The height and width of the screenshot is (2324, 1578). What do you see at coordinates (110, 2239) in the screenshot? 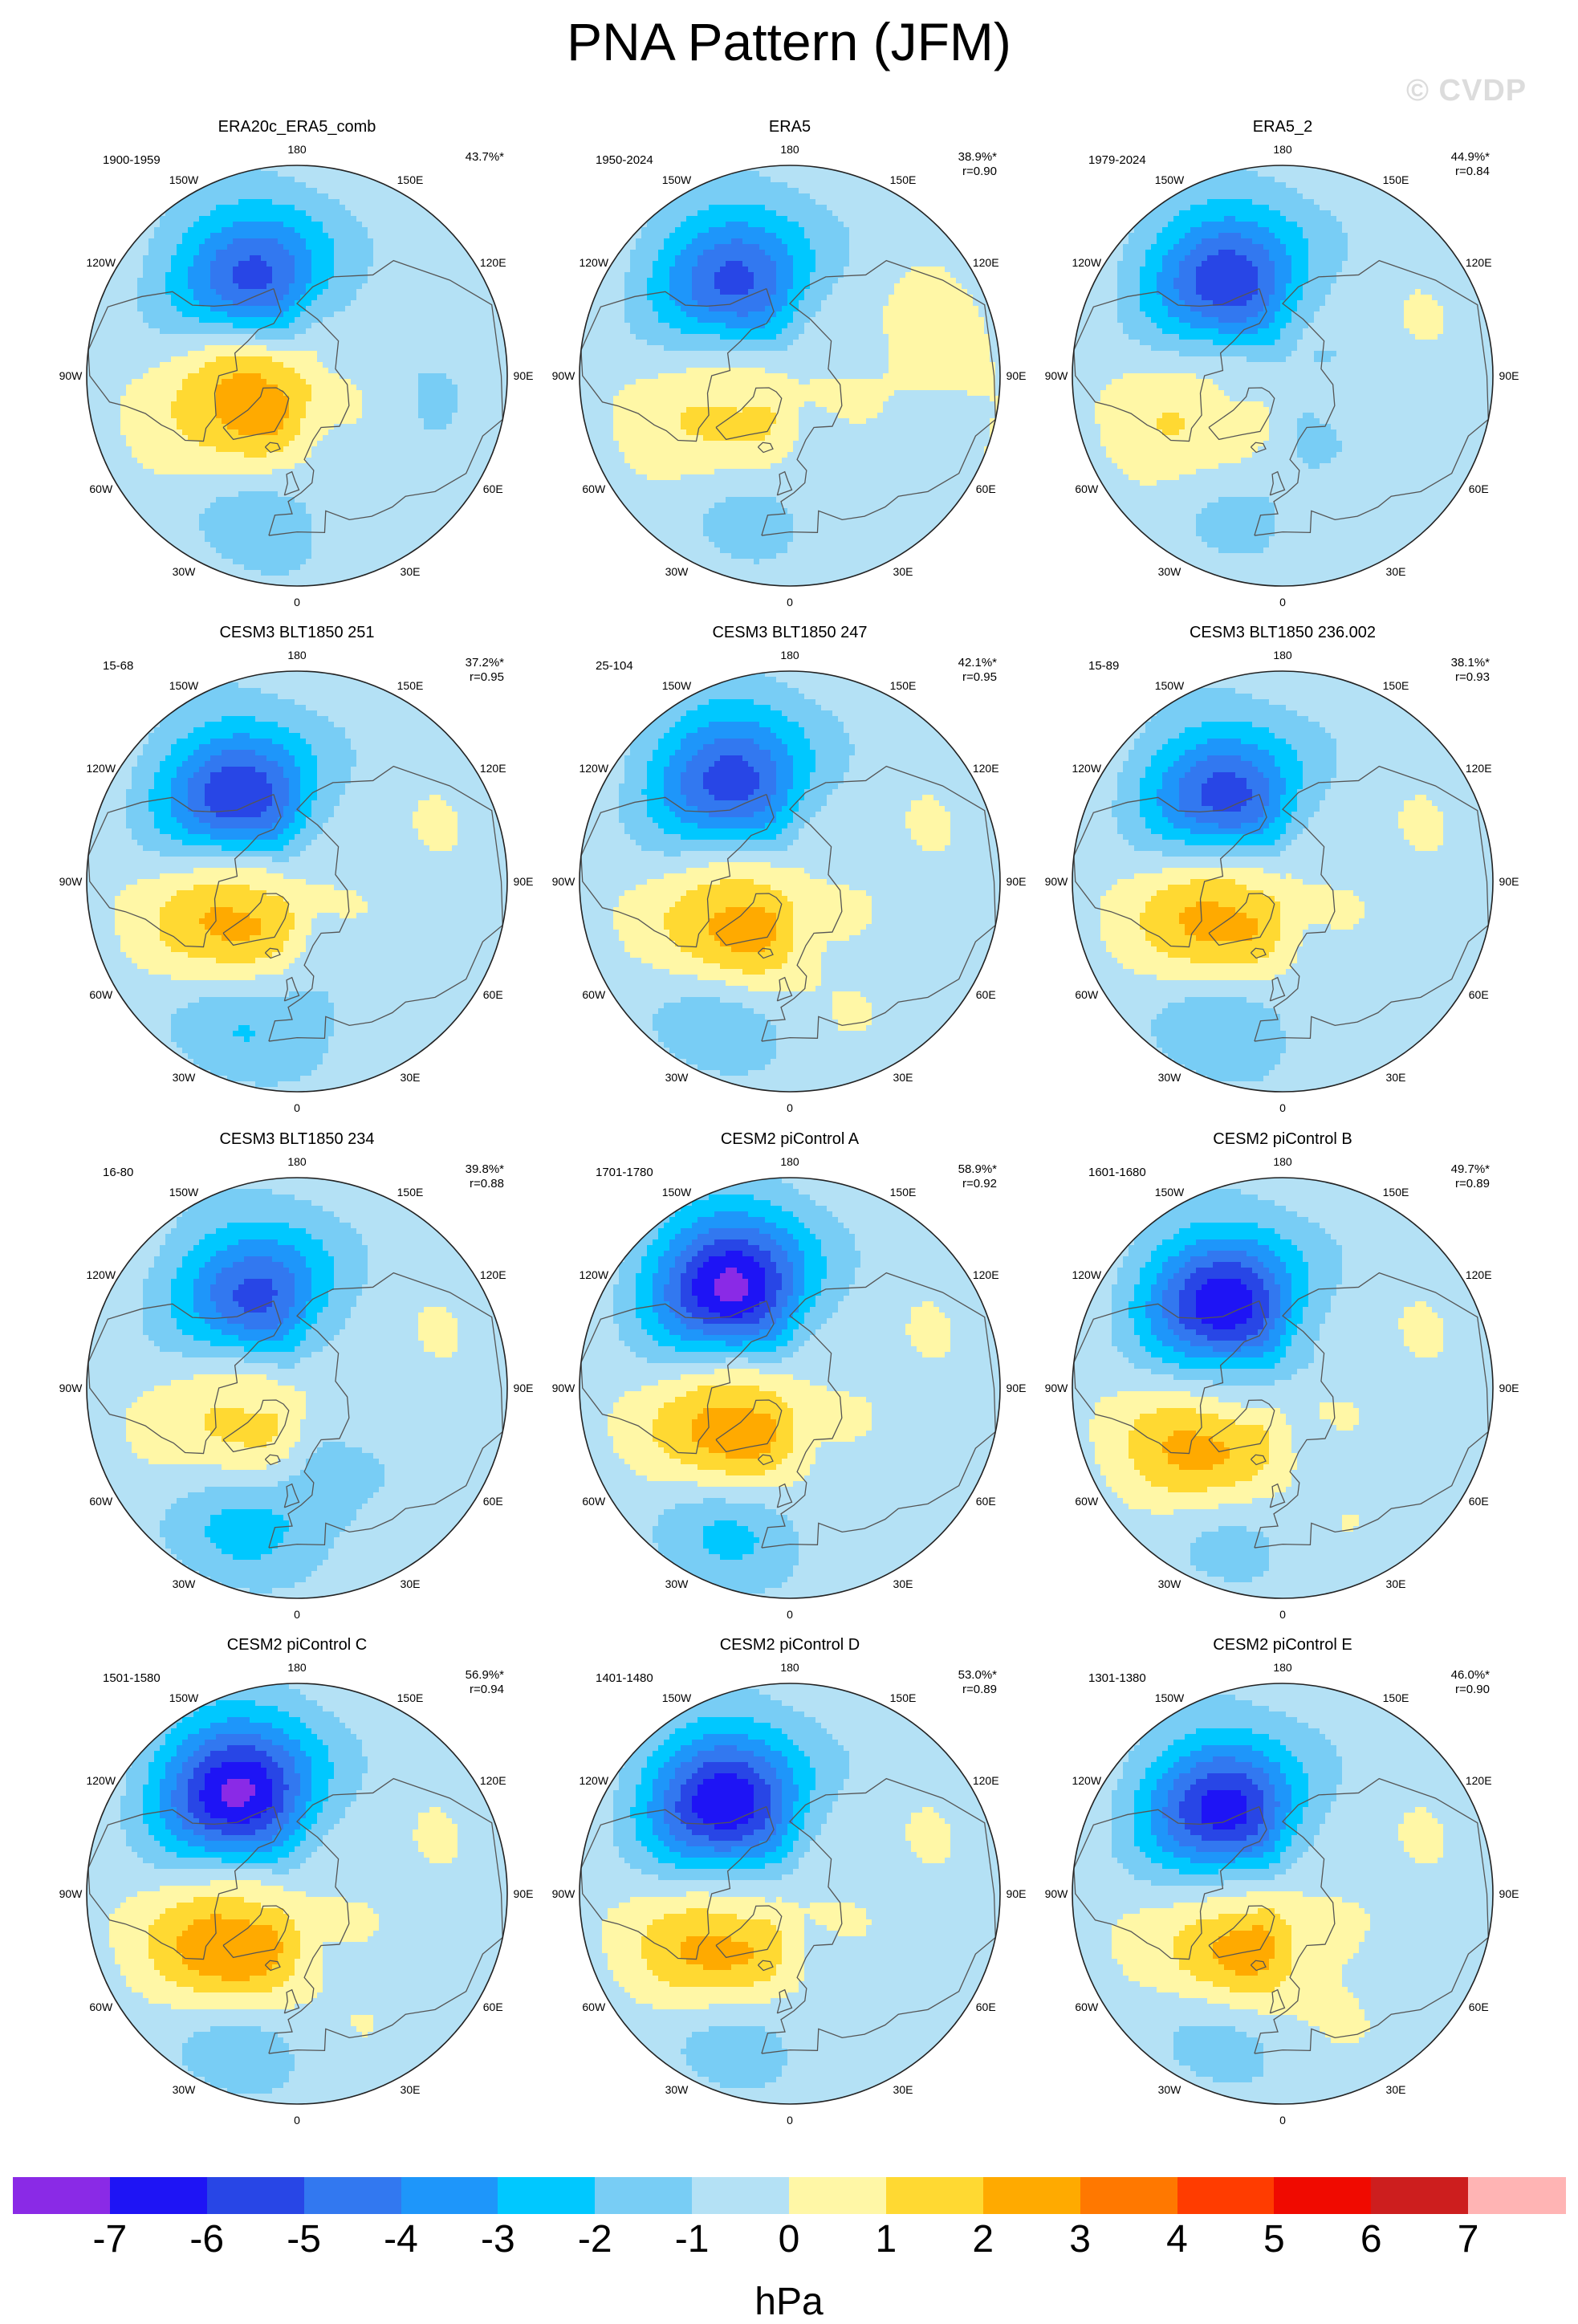
I see `colorbar-tick-label: -7` at bounding box center [110, 2239].